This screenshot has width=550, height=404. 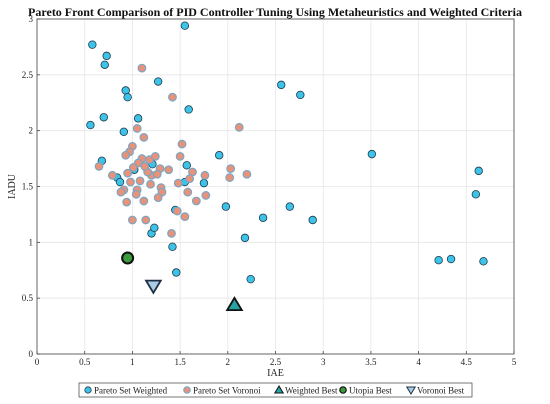 I want to click on legend-box, so click(x=275, y=390).